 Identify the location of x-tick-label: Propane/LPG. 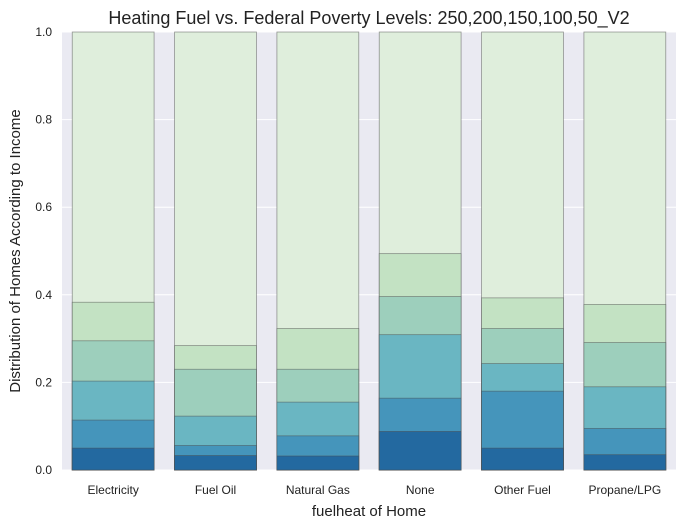
(624, 490).